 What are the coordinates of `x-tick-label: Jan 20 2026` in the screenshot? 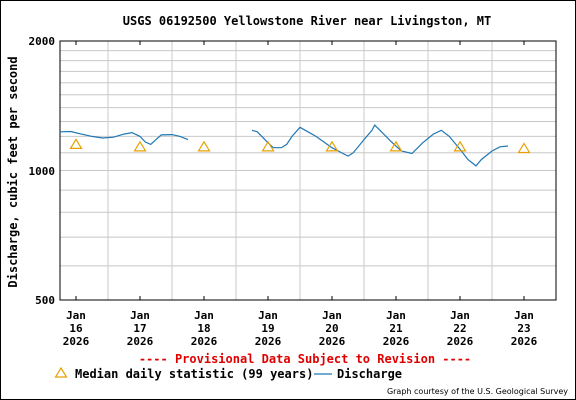 It's located at (332, 328).